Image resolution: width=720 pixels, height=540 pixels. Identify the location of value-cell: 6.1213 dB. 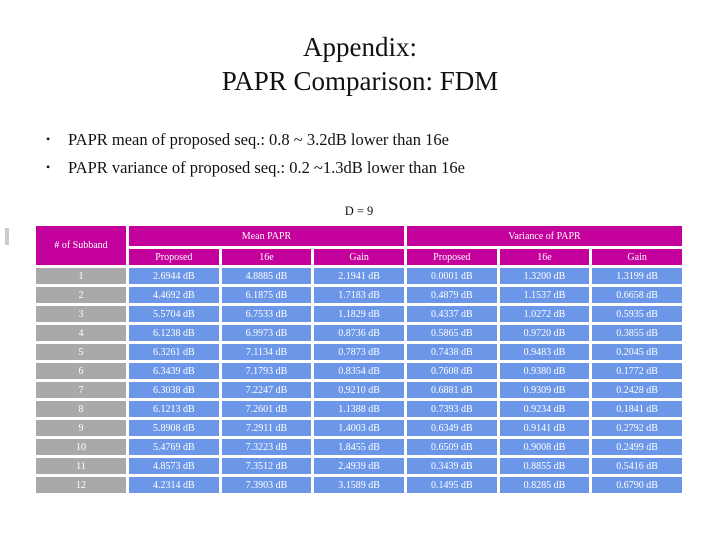
(174, 409).